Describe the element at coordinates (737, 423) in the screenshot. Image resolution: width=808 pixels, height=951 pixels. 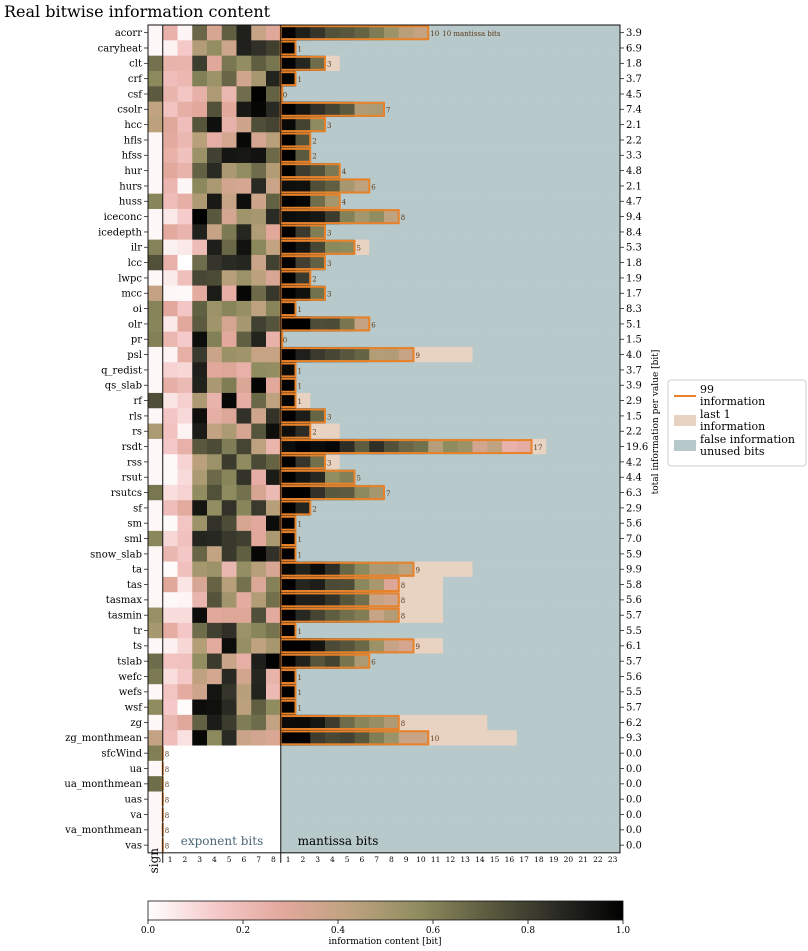
I see `legend-box` at that location.